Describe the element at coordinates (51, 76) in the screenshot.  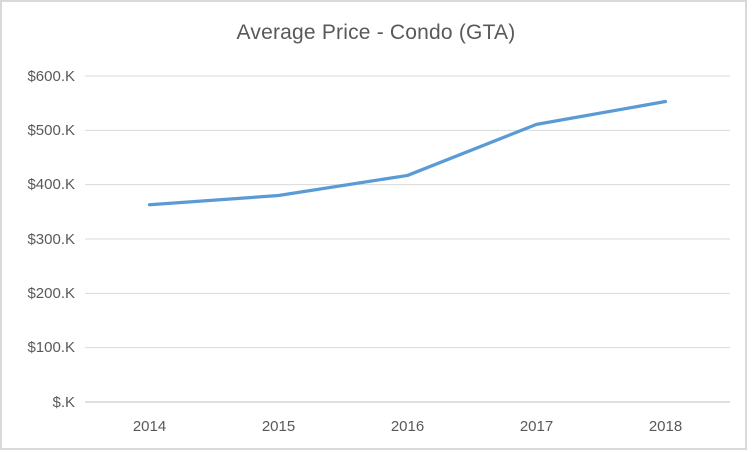
I see `y-tick-label: $600.K` at that location.